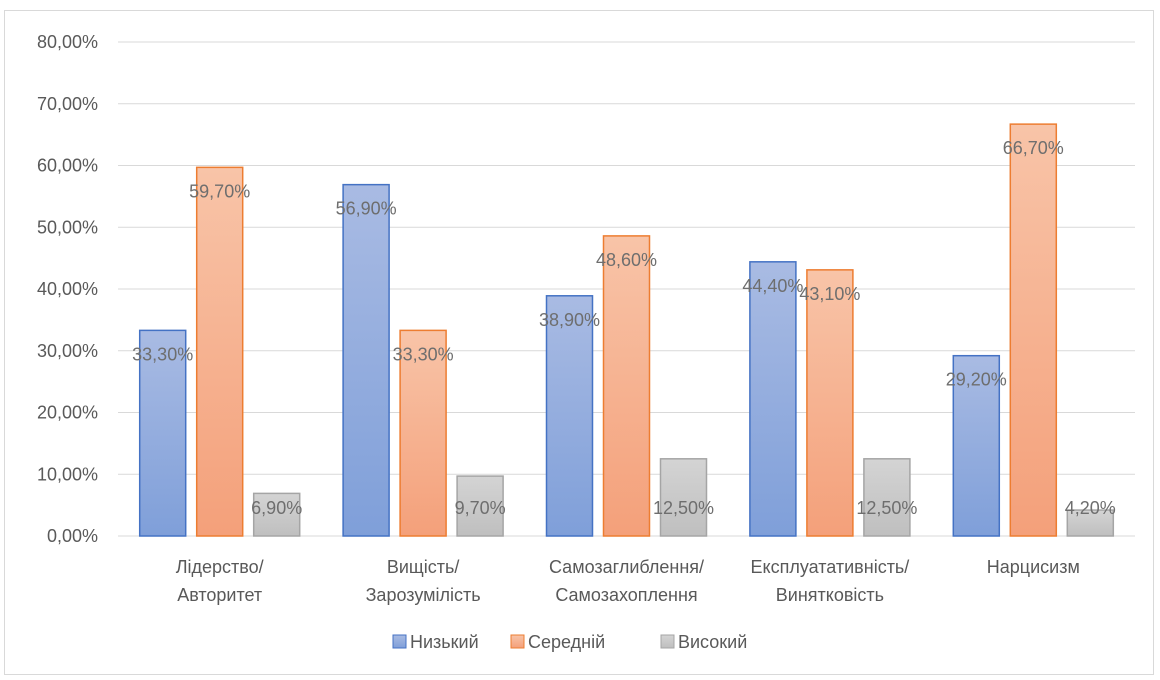 Image resolution: width=1160 pixels, height=680 pixels. Describe the element at coordinates (220, 567) in the screenshot. I see `category-label: Лідерство/` at that location.